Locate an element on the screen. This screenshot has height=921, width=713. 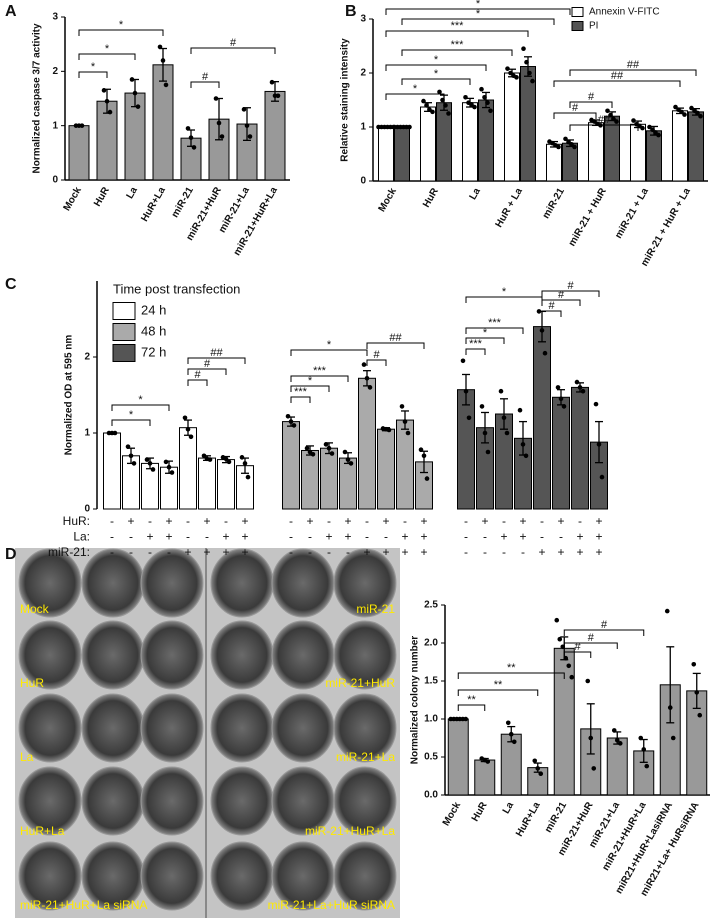
legend-label: PI is located at coordinates (593, 26).